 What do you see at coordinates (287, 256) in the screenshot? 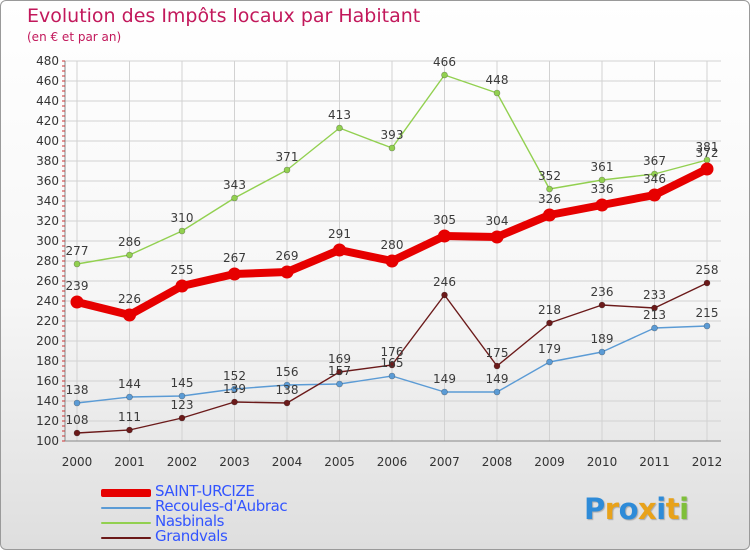
I see `data-label: 269` at bounding box center [287, 256].